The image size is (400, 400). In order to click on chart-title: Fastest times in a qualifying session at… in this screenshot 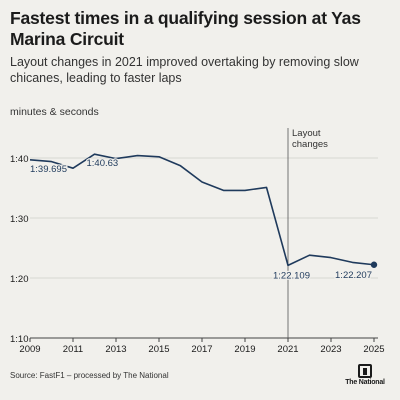, I will do `click(185, 28)`.